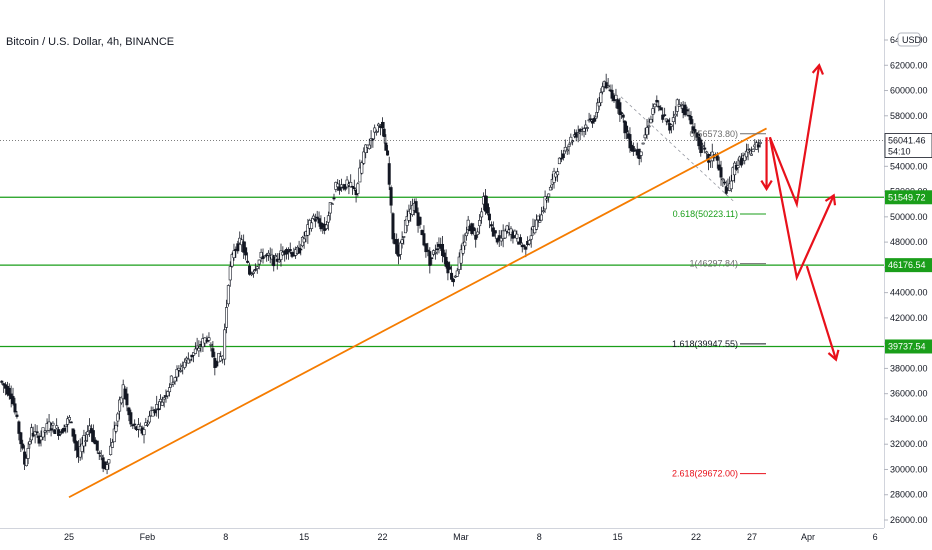 The width and height of the screenshot is (932, 550). I want to click on x-tick-label: Feb, so click(148, 537).